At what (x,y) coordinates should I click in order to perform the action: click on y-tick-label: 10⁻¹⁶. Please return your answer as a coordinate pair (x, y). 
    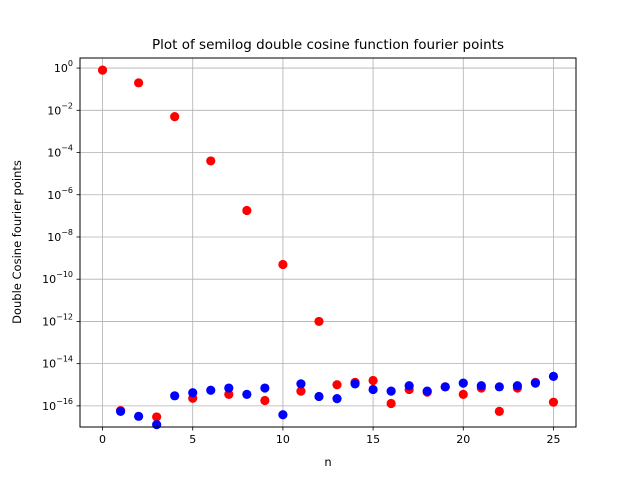
    Looking at the image, I should click on (57, 405).